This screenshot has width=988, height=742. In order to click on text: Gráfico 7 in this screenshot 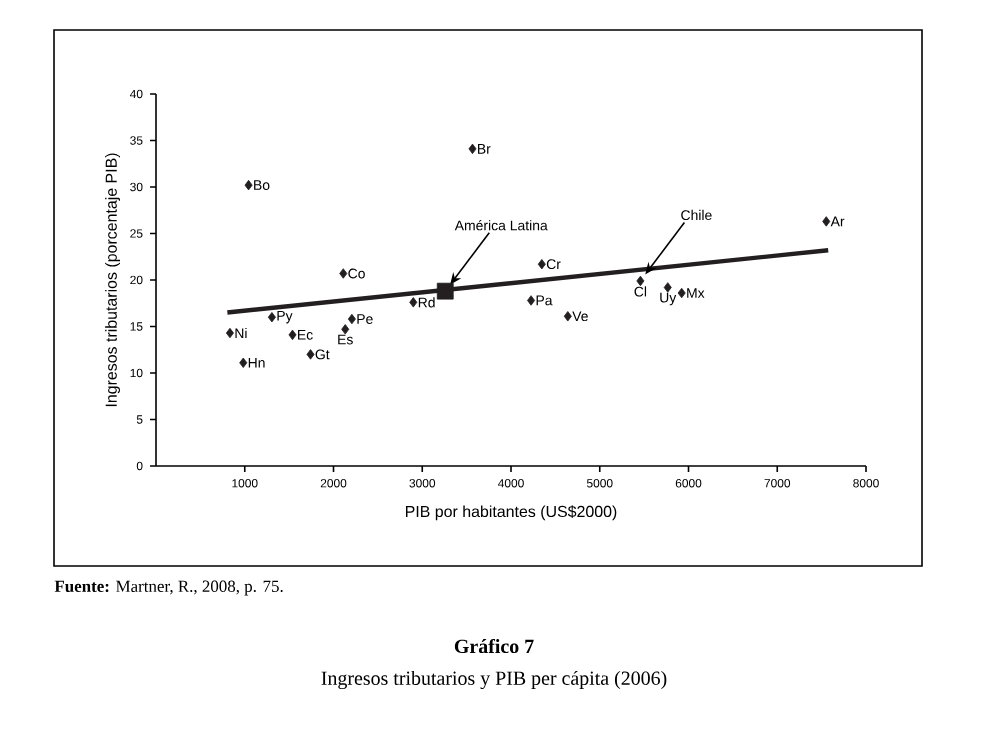, I will do `click(494, 646)`.